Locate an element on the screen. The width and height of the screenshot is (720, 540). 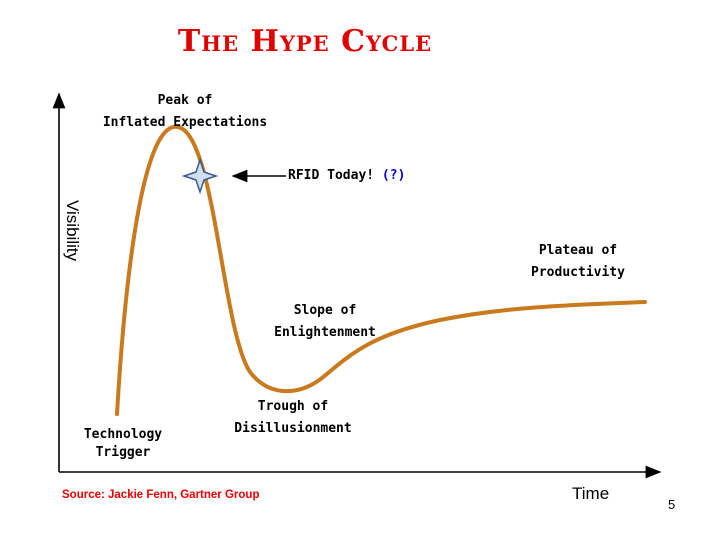
label-rfid: RFID Today! (?) is located at coordinates (346, 176).